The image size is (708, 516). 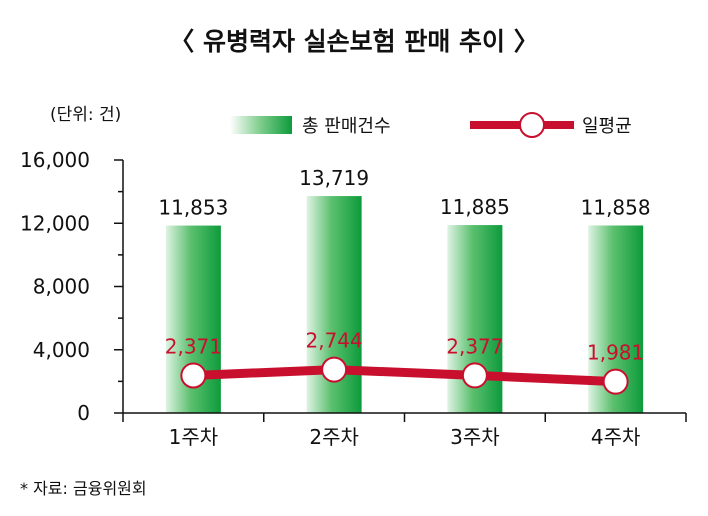 I want to click on x-tick-label: 1주차, so click(x=194, y=437).